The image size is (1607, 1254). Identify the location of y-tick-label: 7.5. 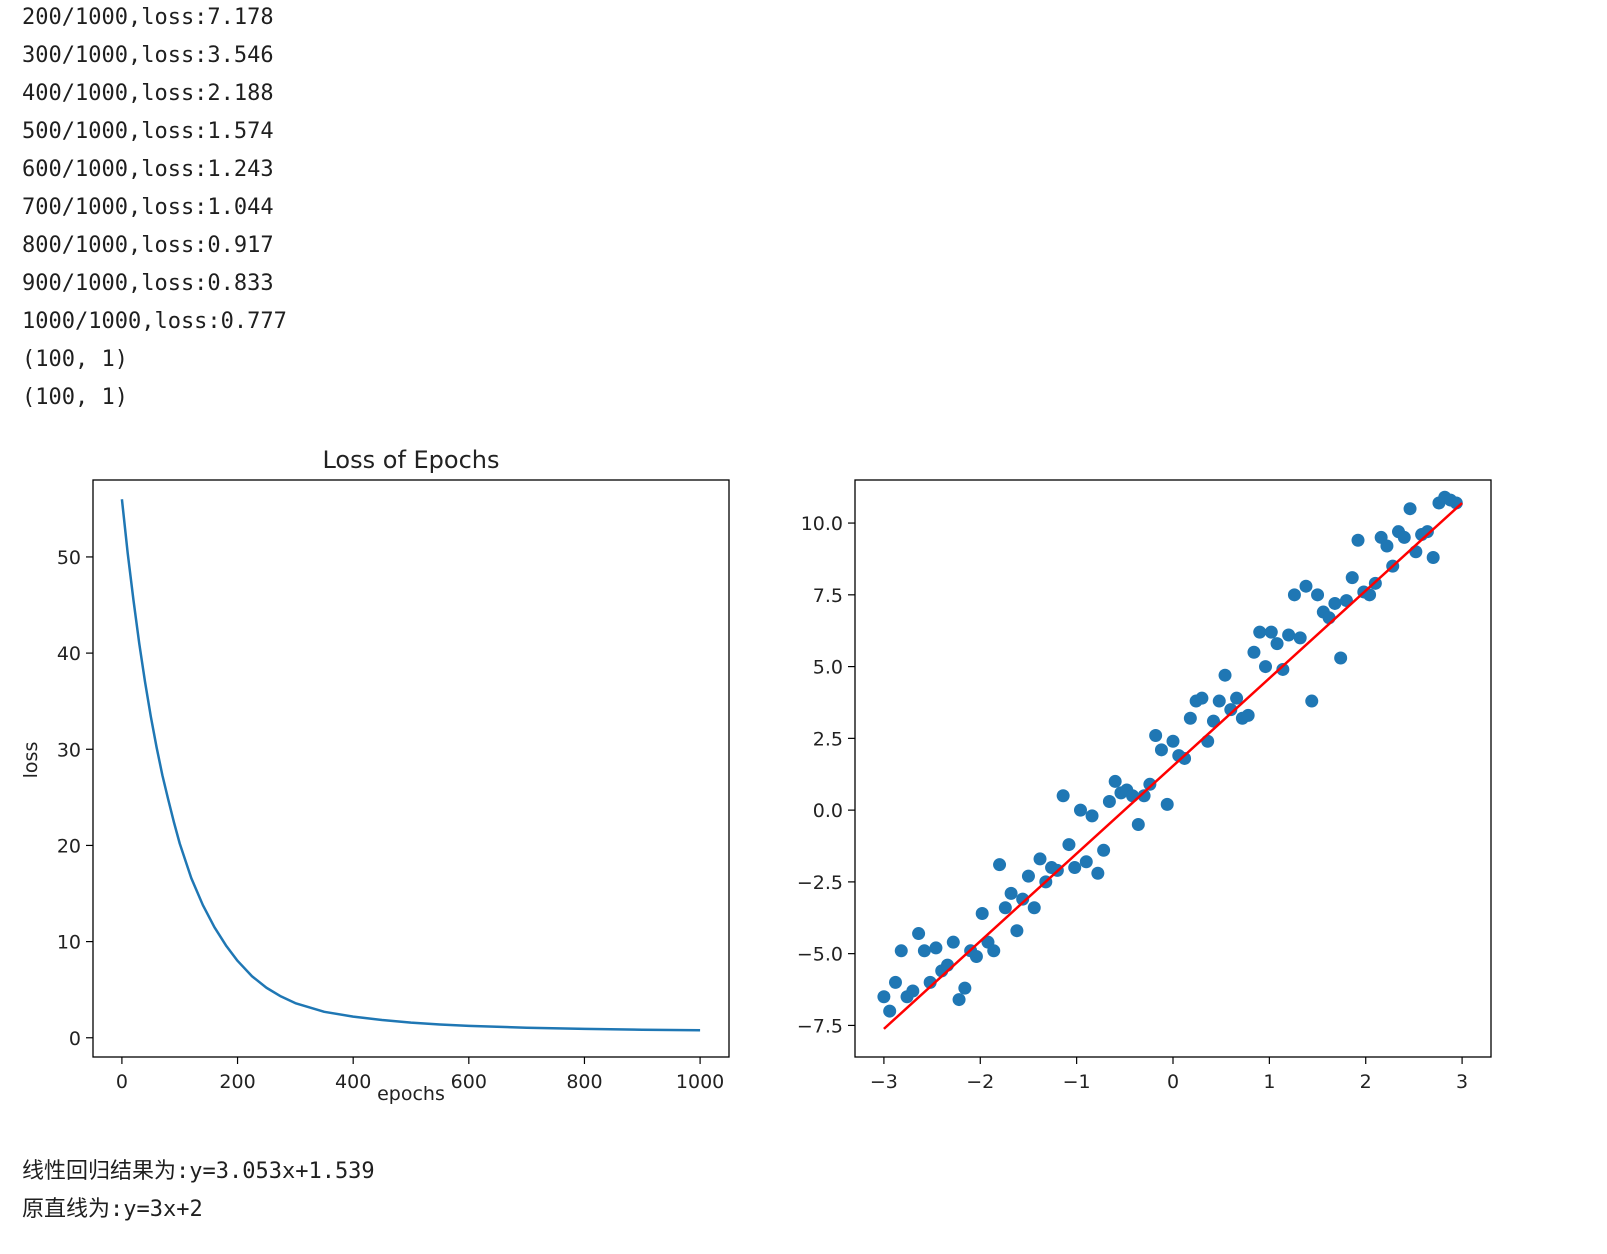
(828, 596).